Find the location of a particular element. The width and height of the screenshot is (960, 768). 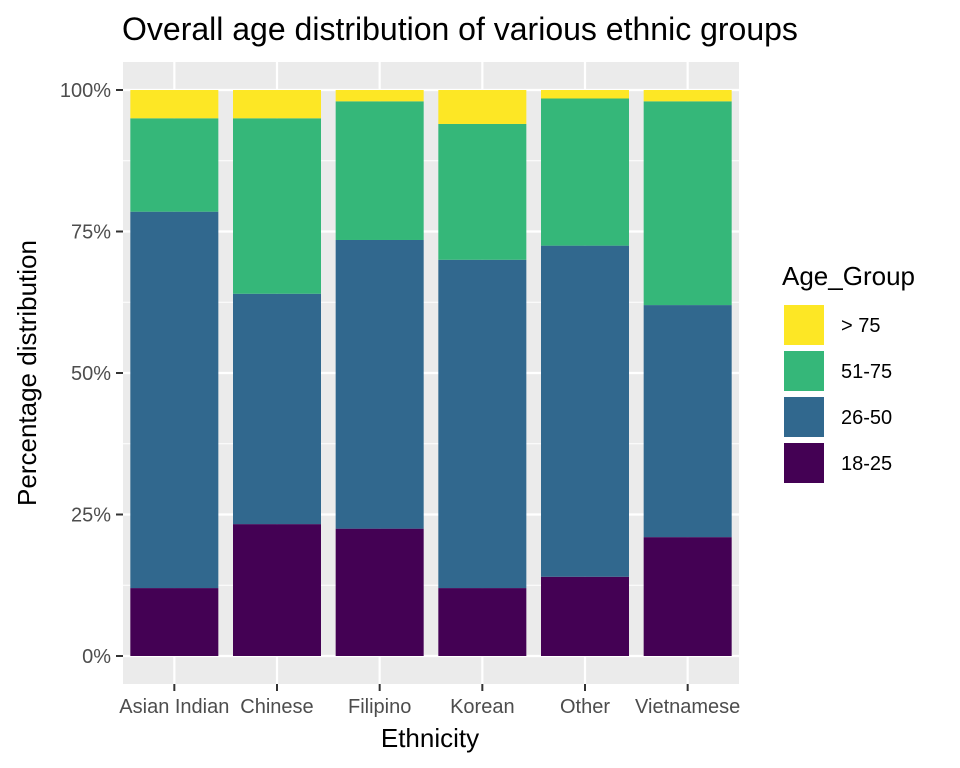

x-tick-label: Chinese is located at coordinates (276, 707).